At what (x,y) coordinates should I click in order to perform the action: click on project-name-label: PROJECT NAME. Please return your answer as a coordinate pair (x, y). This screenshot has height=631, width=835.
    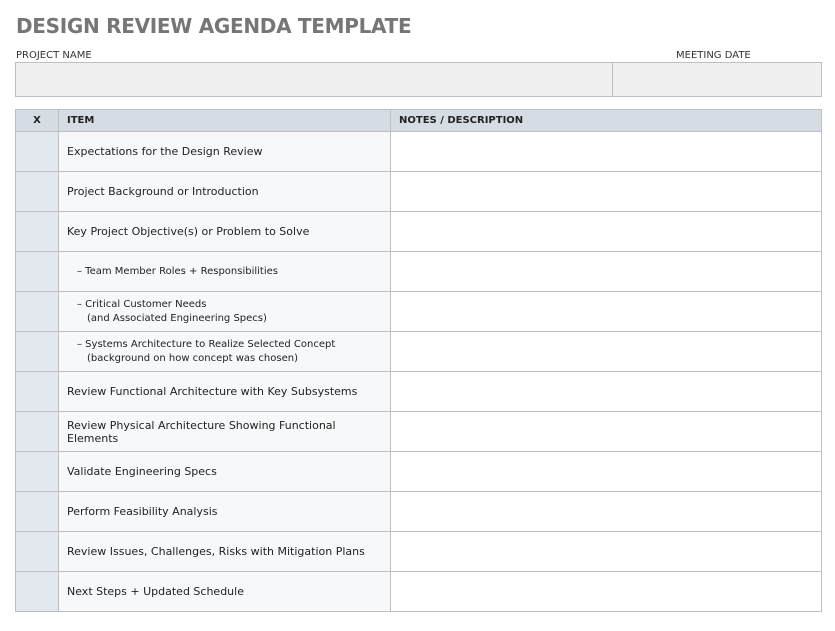
    Looking at the image, I should click on (54, 55).